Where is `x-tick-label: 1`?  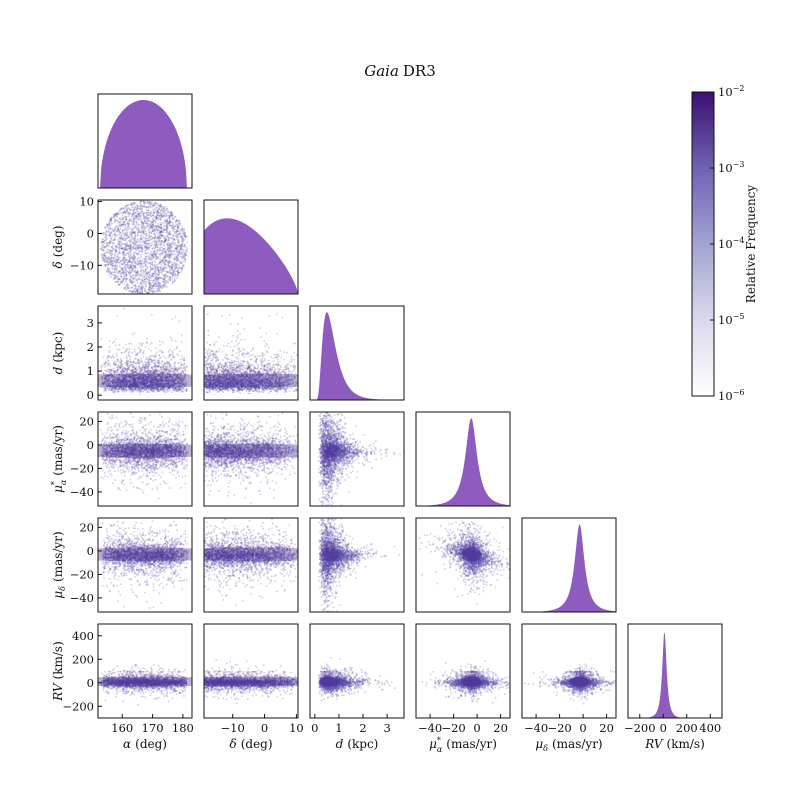 x-tick-label: 1 is located at coordinates (338, 728).